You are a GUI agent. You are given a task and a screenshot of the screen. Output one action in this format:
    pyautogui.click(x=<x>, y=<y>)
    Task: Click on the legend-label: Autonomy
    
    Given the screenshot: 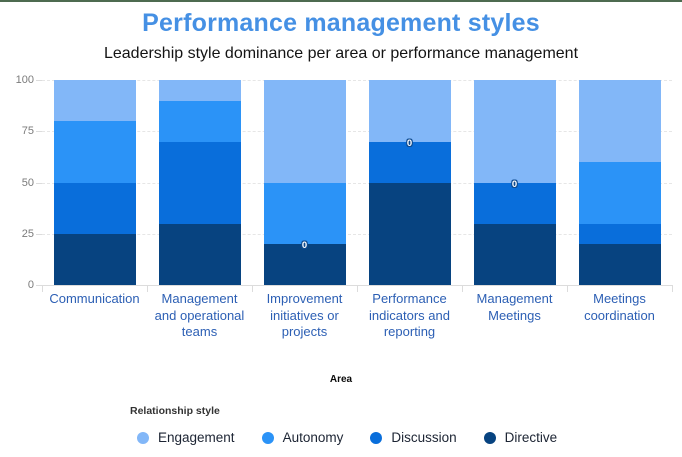 What is the action you would take?
    pyautogui.click(x=313, y=437)
    